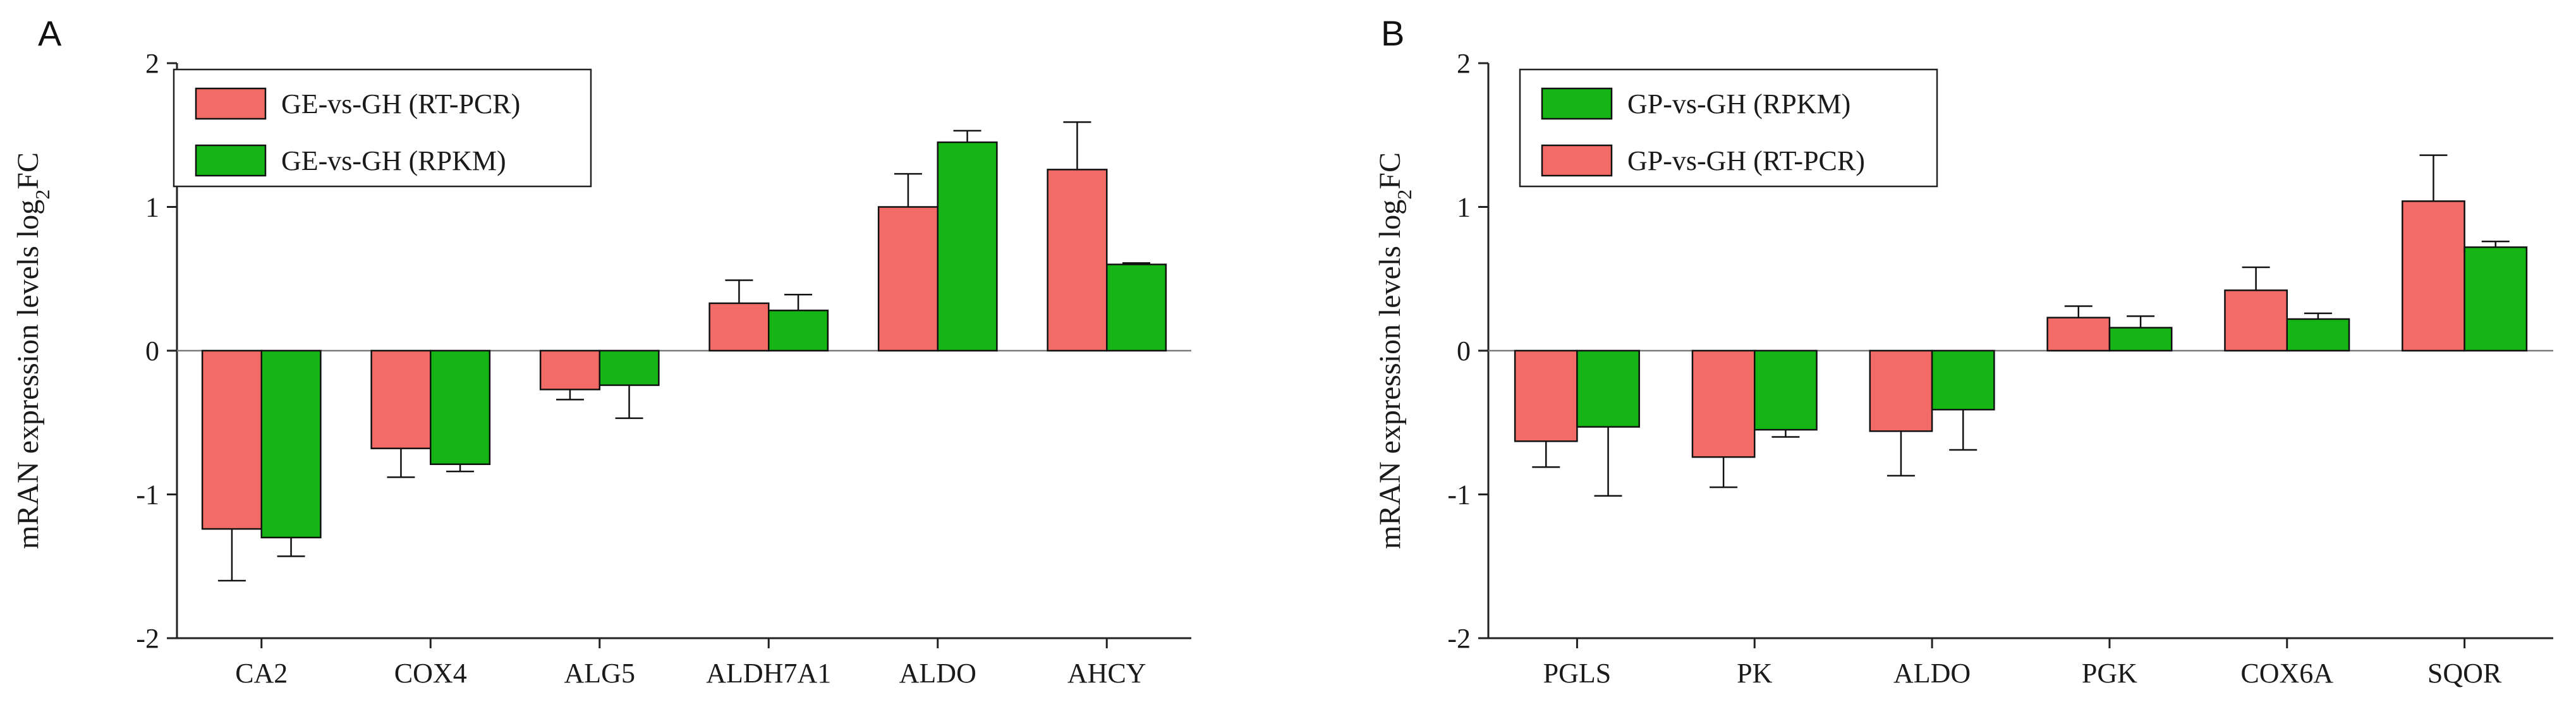 This screenshot has height=714, width=2576. Describe the element at coordinates (599, 673) in the screenshot. I see `category-label: ALG5` at that location.